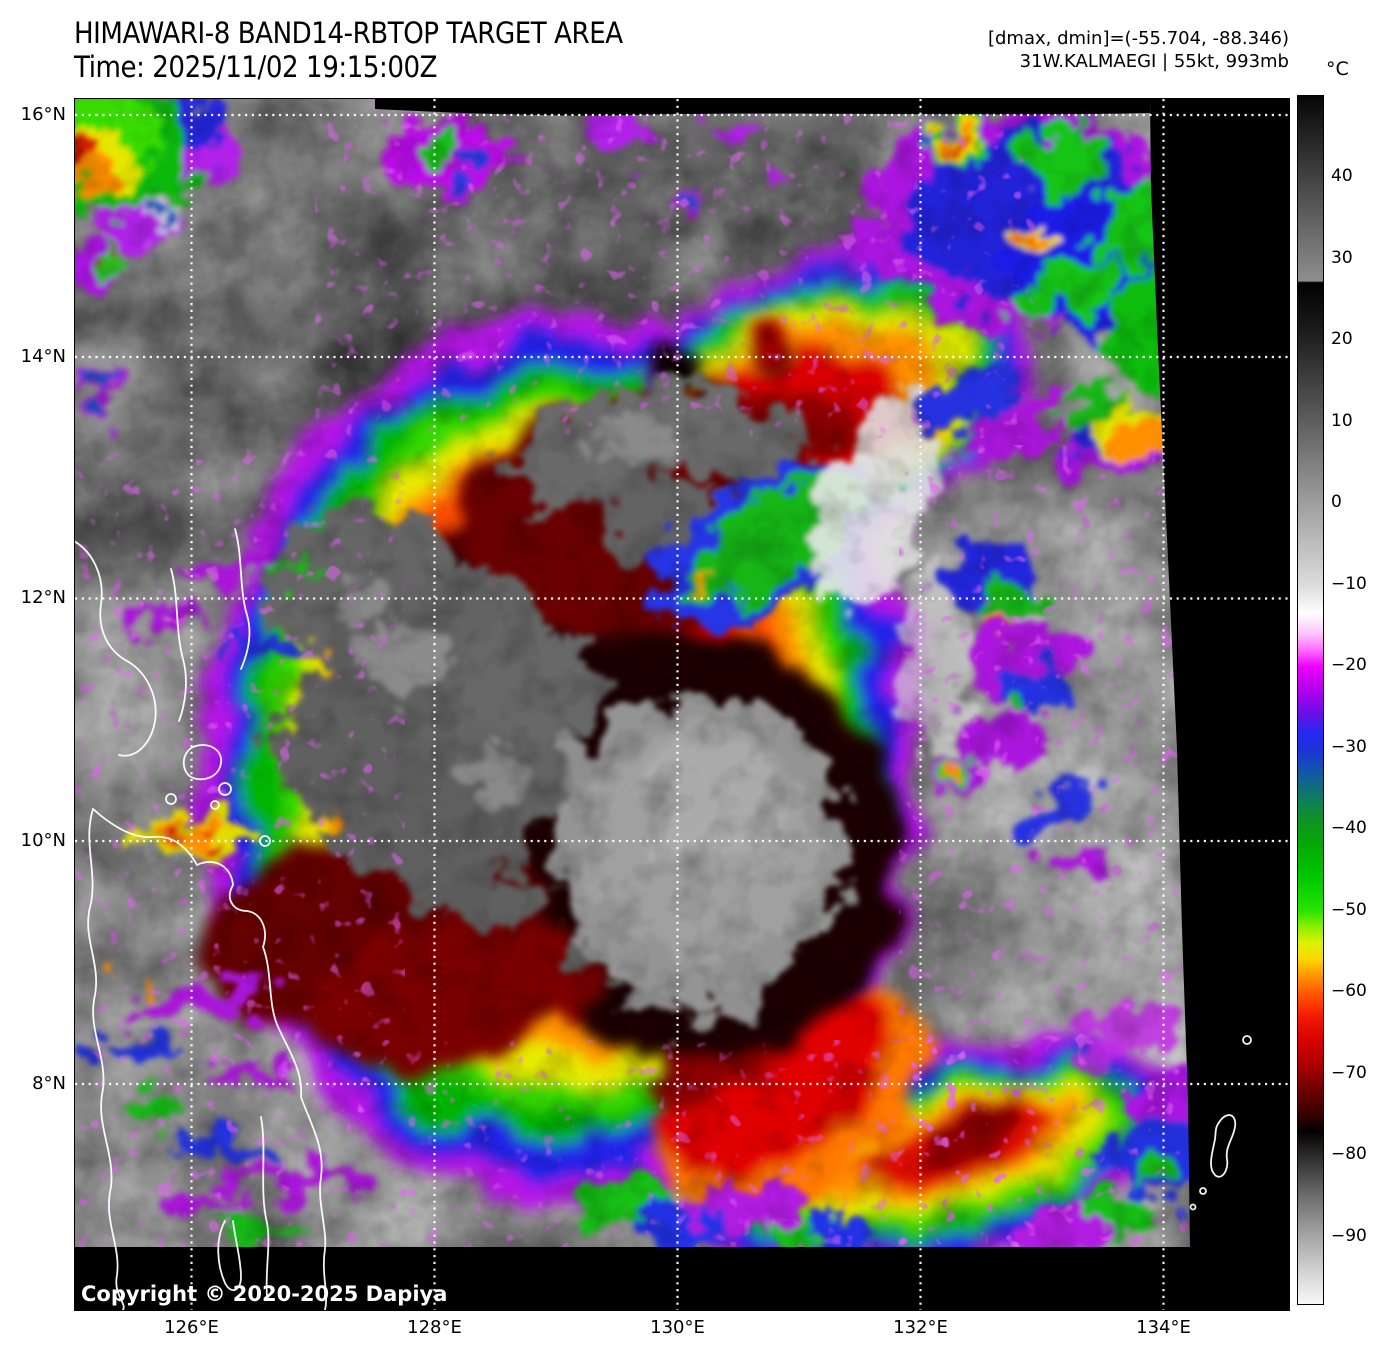 The width and height of the screenshot is (1390, 1359). What do you see at coordinates (1349, 747) in the screenshot?
I see `colorbar-tick: −30` at bounding box center [1349, 747].